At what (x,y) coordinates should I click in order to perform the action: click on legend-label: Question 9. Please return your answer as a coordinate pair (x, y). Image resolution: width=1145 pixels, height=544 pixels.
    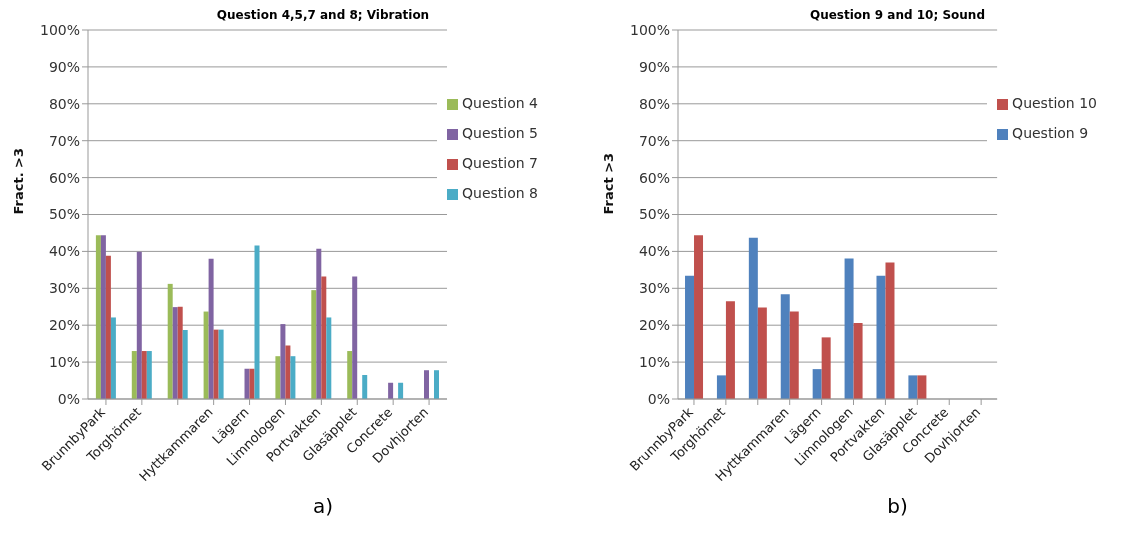
    Looking at the image, I should click on (1050, 133).